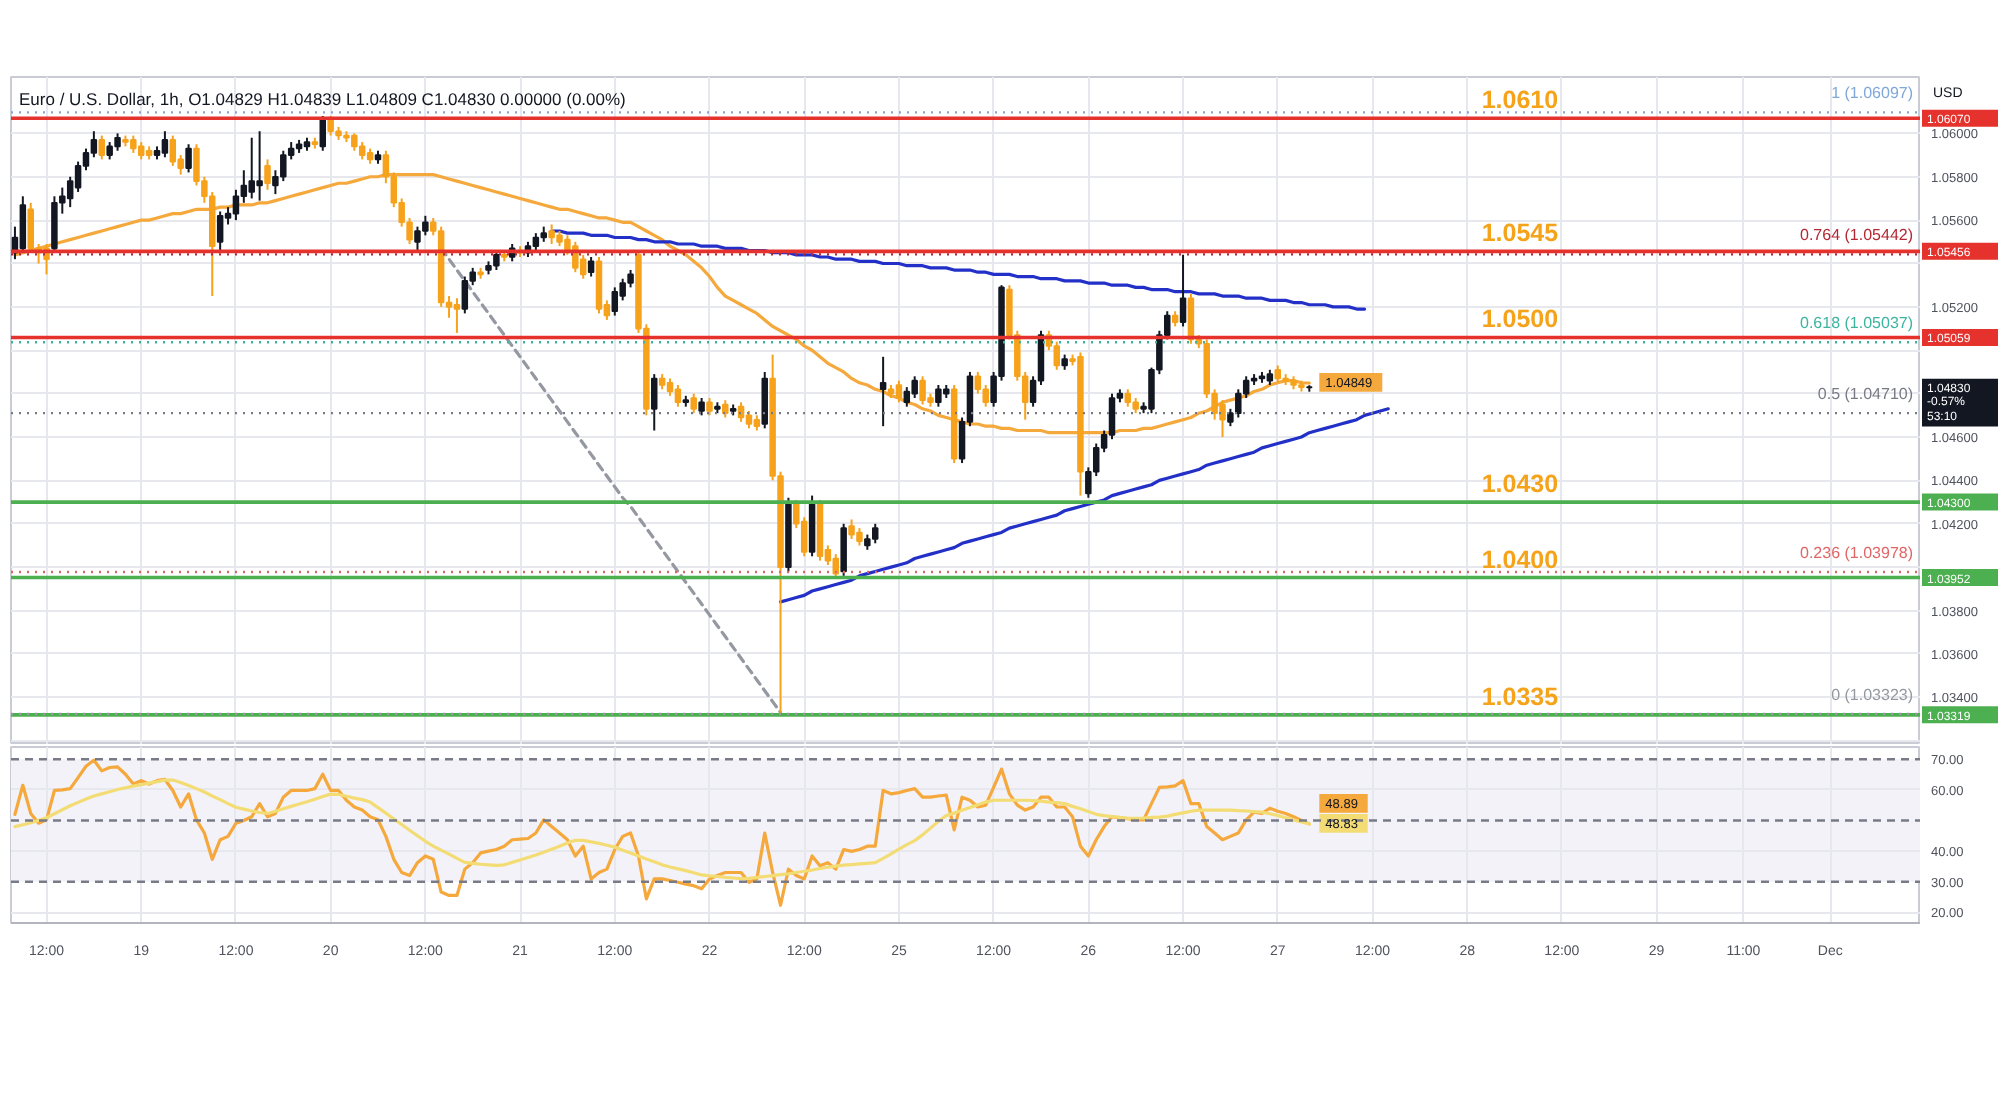 Image resolution: width=2000 pixels, height=1098 pixels. Describe the element at coordinates (1857, 552) in the screenshot. I see `ref-line-label: 0.236 (1.03978)` at that location.